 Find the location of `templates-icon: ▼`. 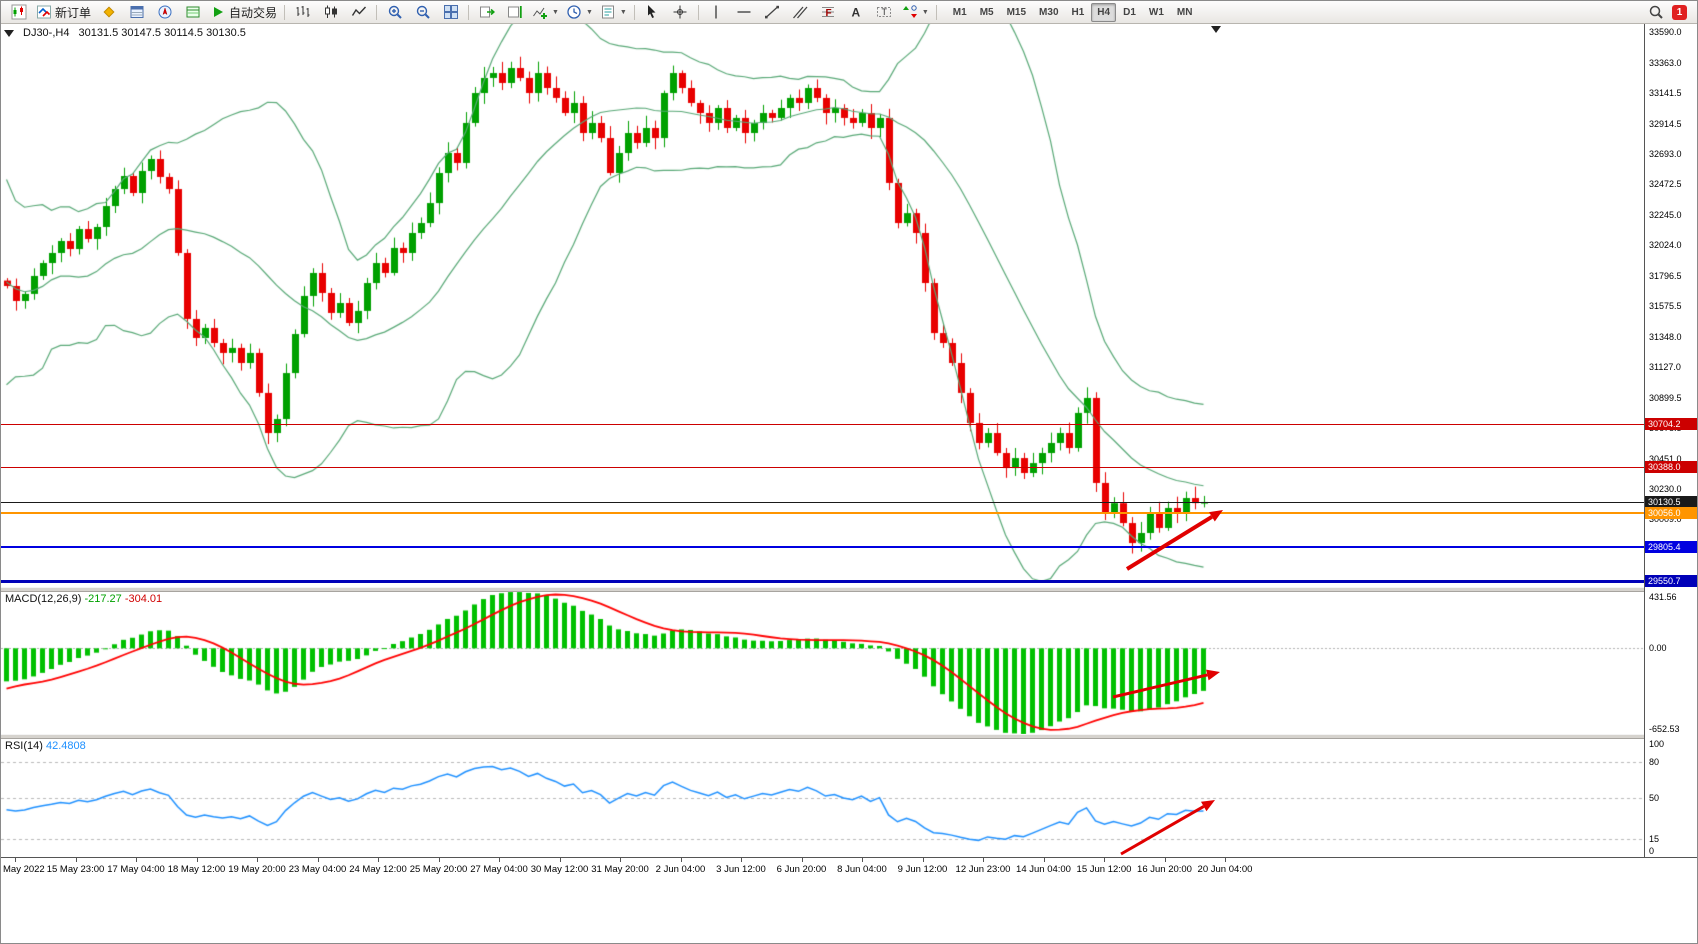

templates-icon: ▼ is located at coordinates (613, 12).